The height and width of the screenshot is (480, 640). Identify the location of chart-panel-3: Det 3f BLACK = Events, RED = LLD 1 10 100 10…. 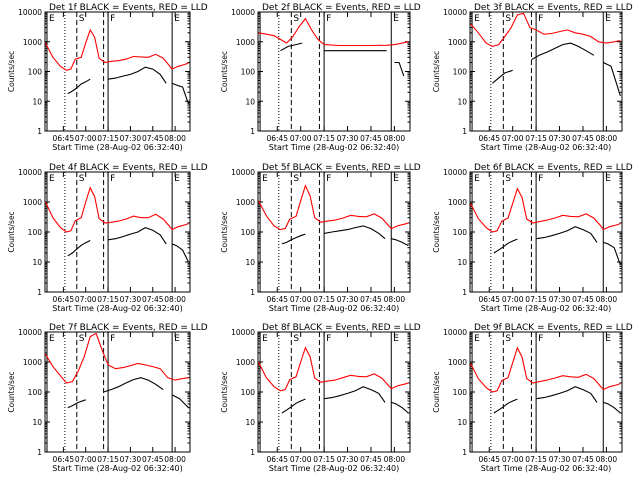
(532, 77).